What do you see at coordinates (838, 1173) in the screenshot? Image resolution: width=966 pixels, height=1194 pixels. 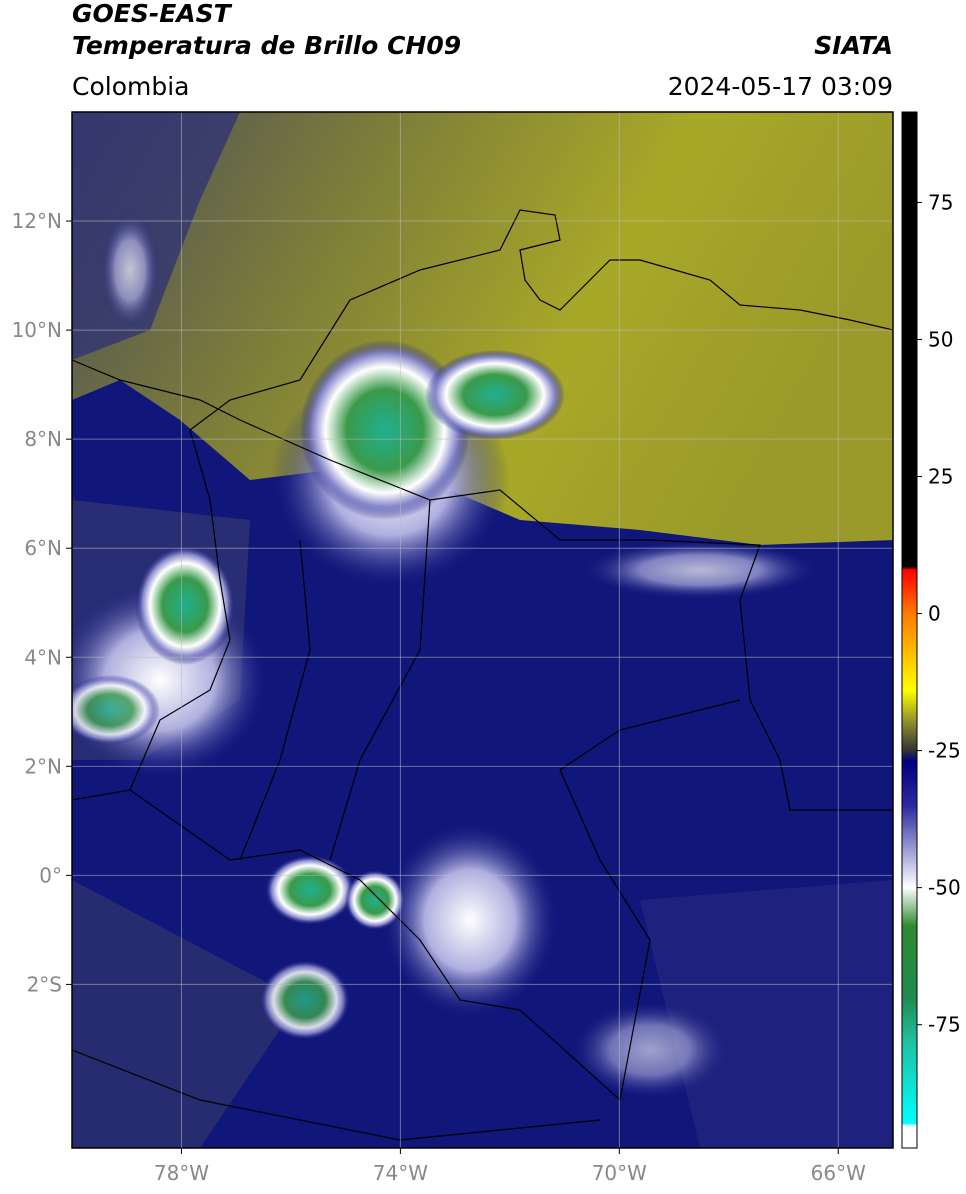 I see `x-tick-label: 66°W` at bounding box center [838, 1173].